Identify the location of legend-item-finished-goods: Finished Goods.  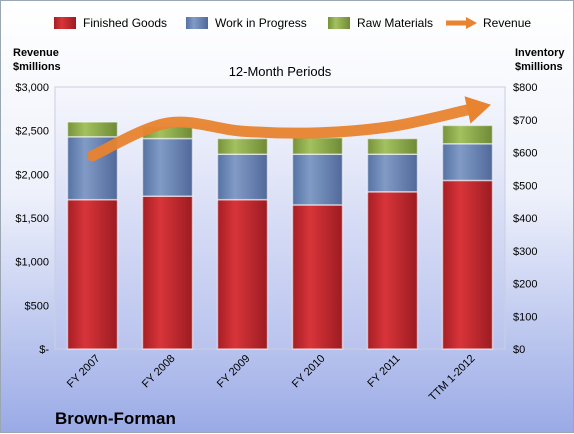
(110, 23).